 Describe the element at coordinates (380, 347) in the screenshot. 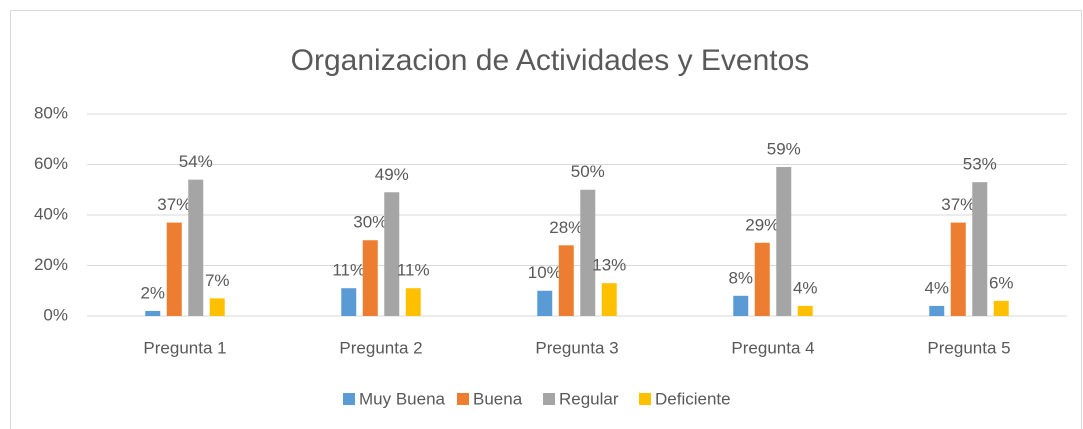

I see `x-tick-label: Pregunta 2` at that location.